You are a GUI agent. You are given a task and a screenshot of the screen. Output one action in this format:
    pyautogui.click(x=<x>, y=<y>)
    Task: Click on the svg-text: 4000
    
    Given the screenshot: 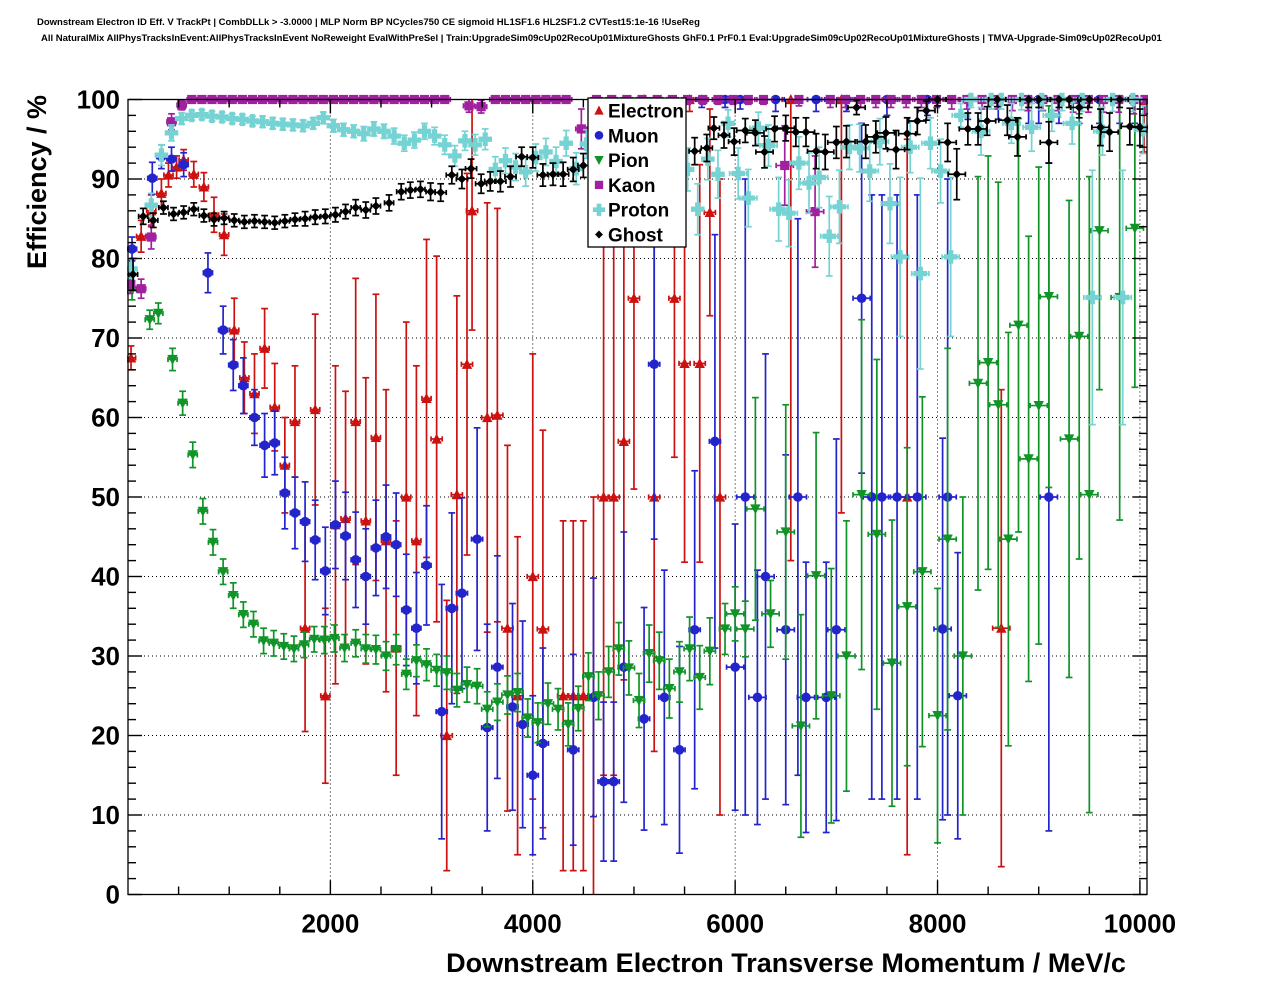 What is the action you would take?
    pyautogui.click(x=533, y=924)
    